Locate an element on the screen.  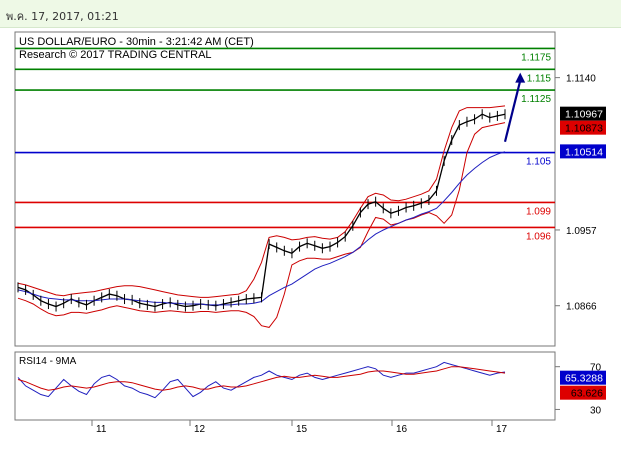
price-tag-label: 1.10514 is located at coordinates (584, 152).